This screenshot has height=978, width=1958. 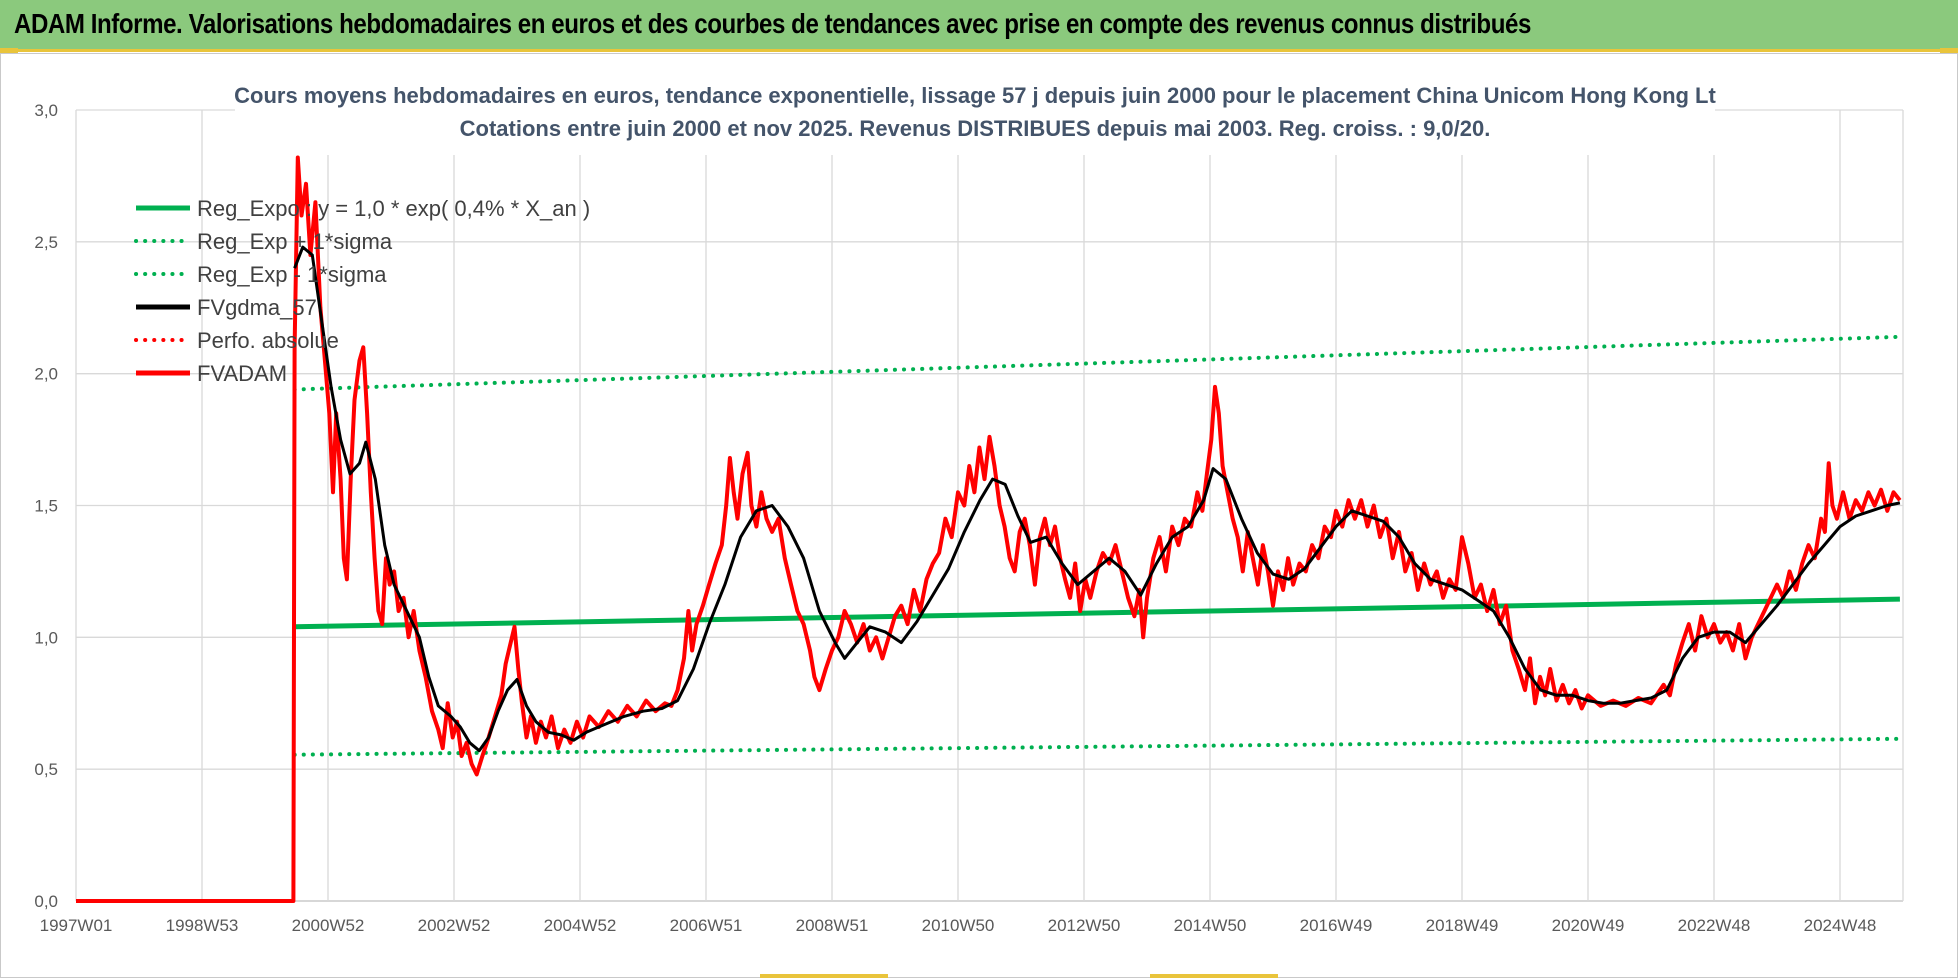 I want to click on x-tick-label: 2004W52, so click(x=580, y=925).